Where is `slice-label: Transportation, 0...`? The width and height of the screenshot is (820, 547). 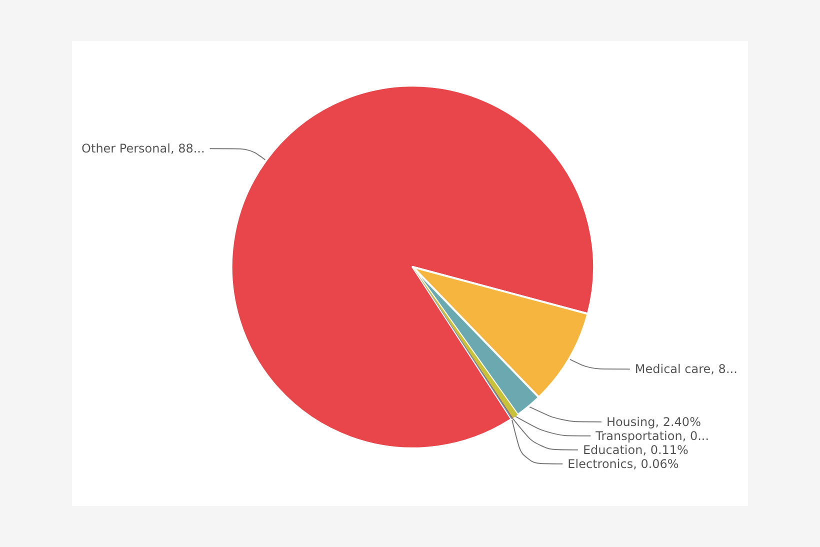
slice-label: Transportation, 0... is located at coordinates (652, 435).